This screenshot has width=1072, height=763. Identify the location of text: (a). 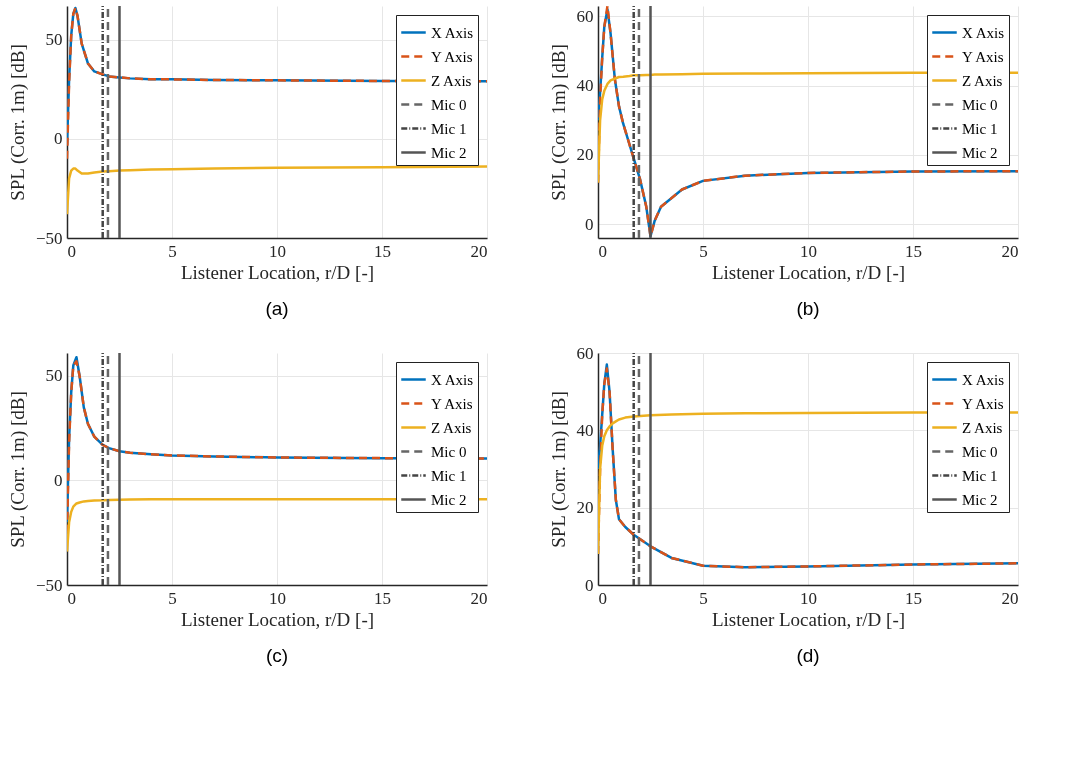
(277, 308).